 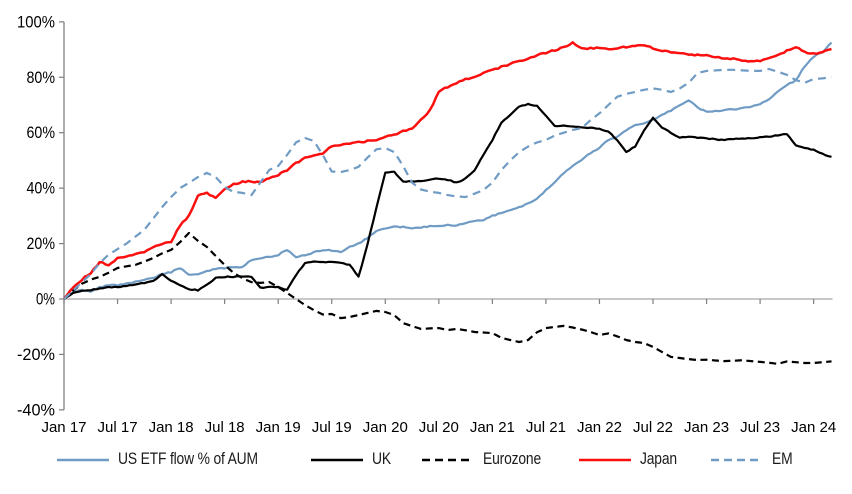 I want to click on y-tick-label: 100%, so click(x=36, y=21).